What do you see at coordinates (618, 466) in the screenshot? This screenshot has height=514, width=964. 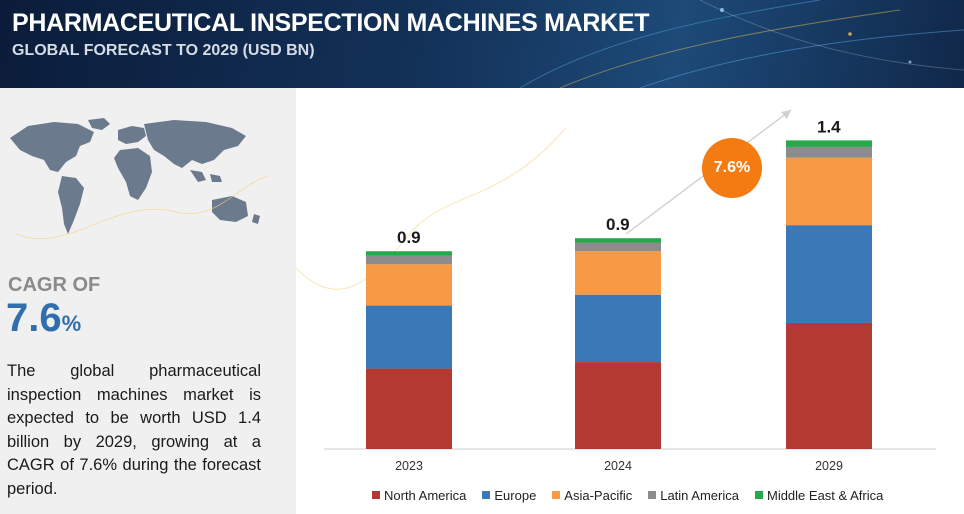 I see `x-tick-label-2024: 2024` at bounding box center [618, 466].